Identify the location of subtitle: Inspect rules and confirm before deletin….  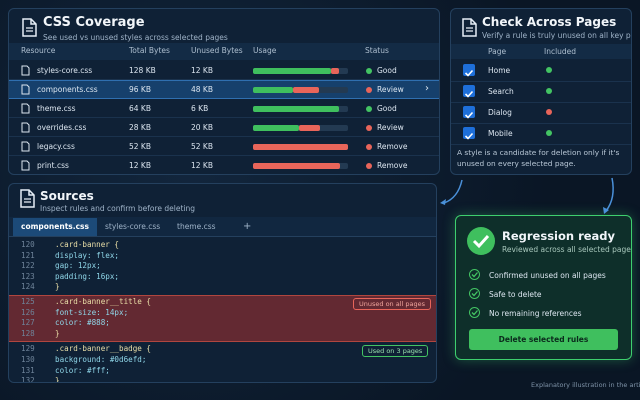
(117, 208).